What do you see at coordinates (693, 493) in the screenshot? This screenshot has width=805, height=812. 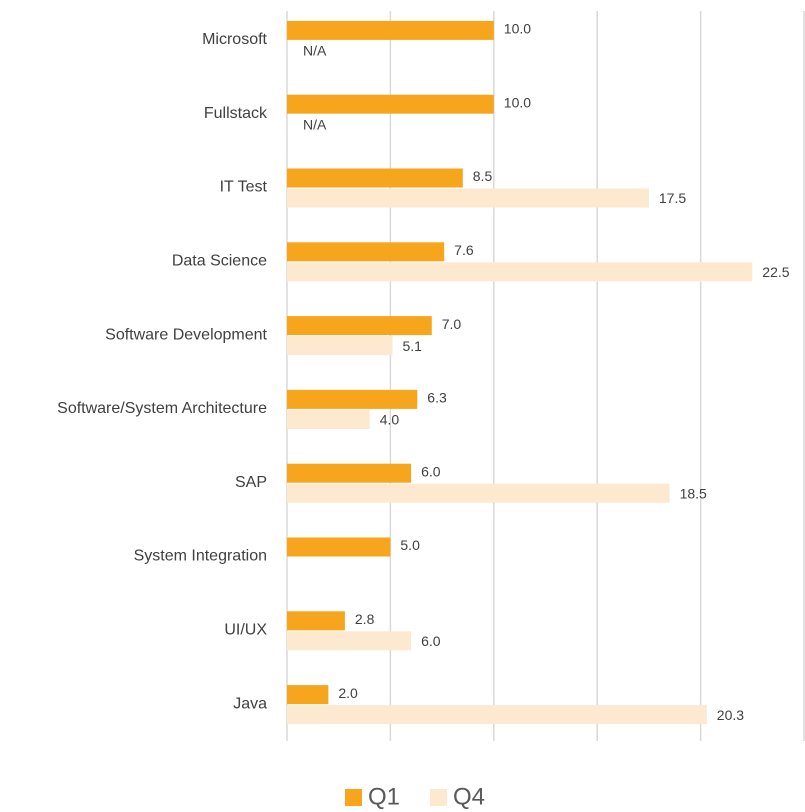 I see `data-label: 18.5` at bounding box center [693, 493].